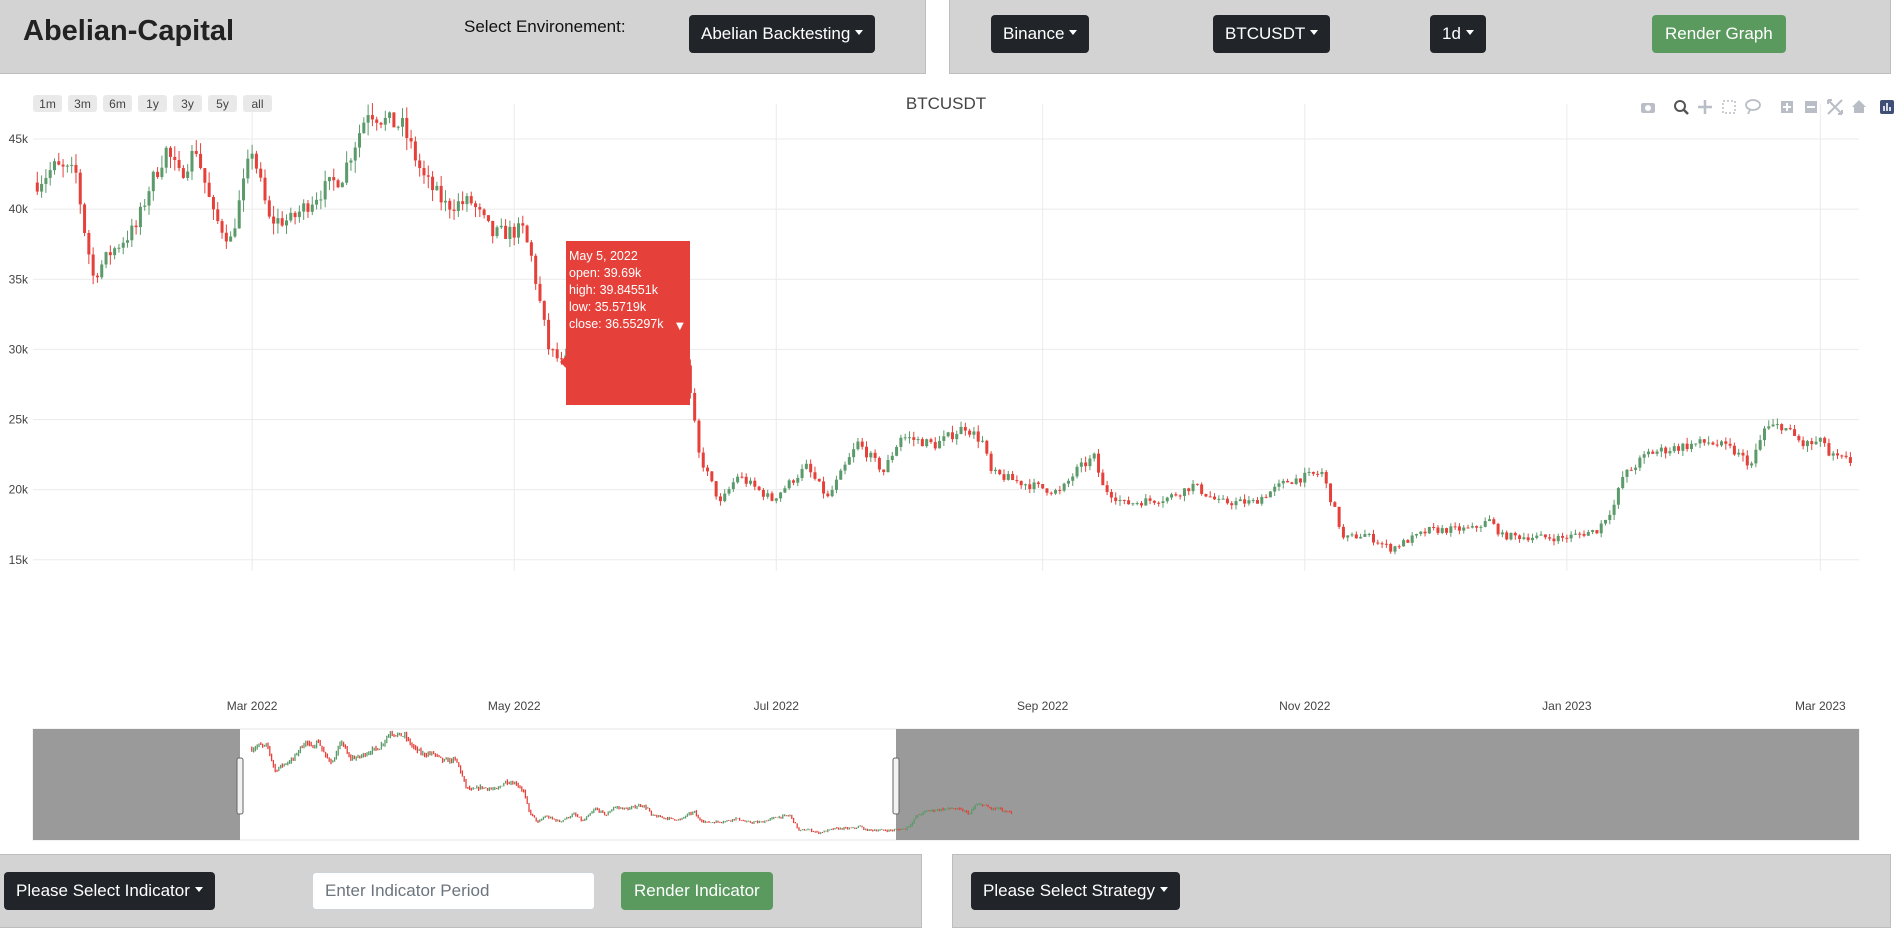 Image resolution: width=1903 pixels, height=932 pixels. I want to click on render-graph-button: Render Graph, so click(1719, 34).